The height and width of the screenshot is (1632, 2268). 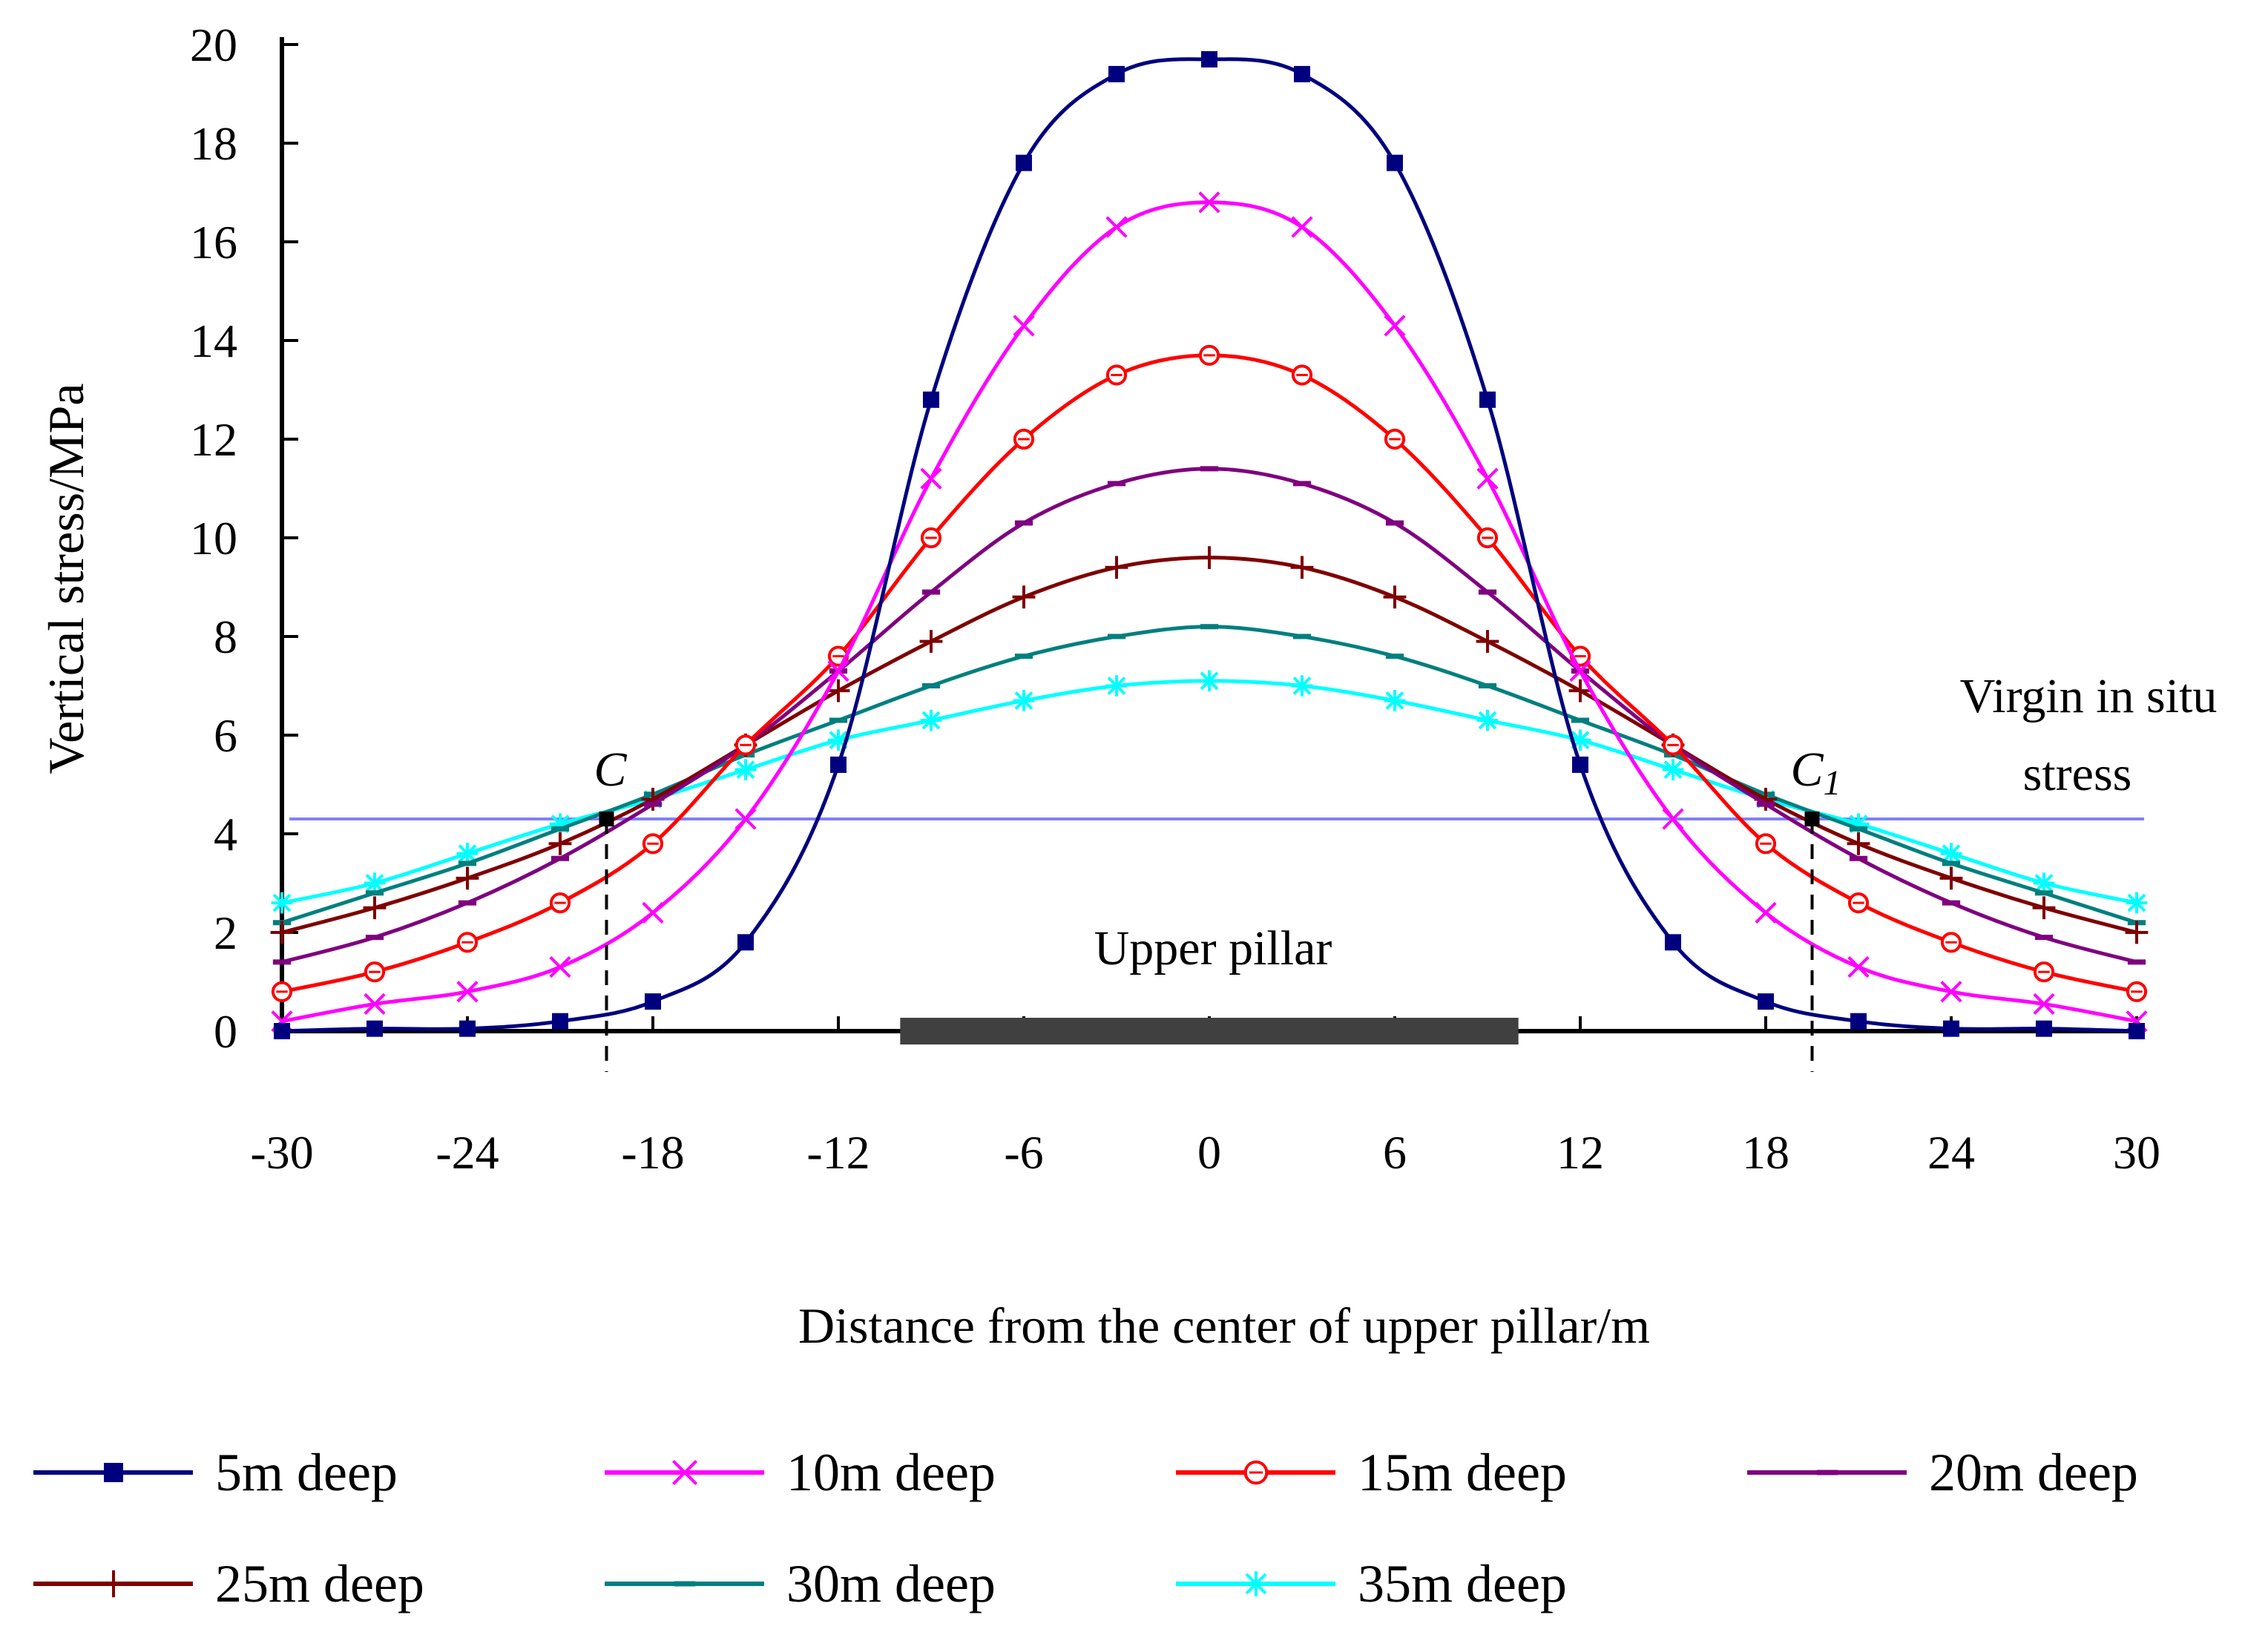 I want to click on y-axis-title: Vertical stress/MPa, so click(x=66, y=579).